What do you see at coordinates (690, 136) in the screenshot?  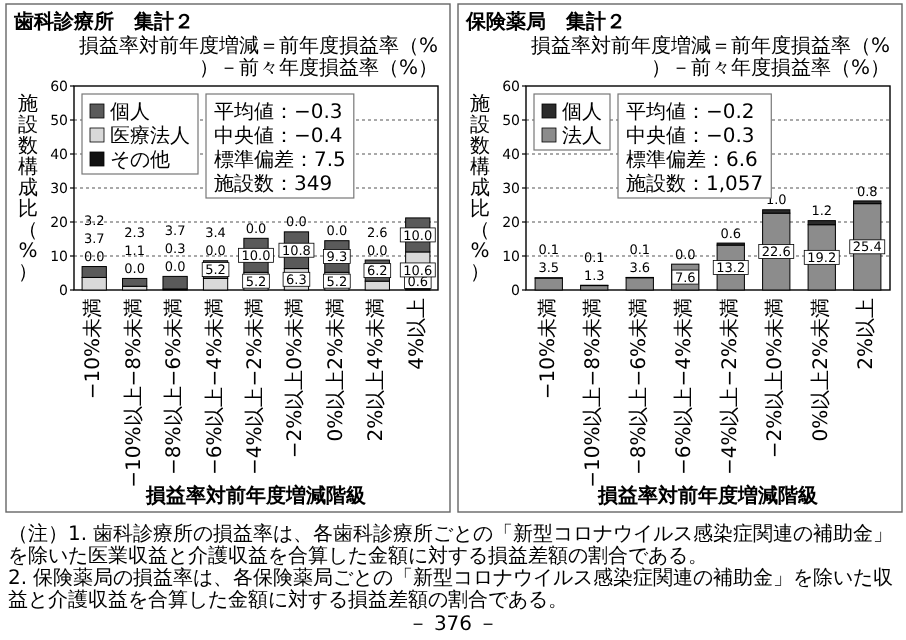 I see `annotation: 中央値：−0.3` at bounding box center [690, 136].